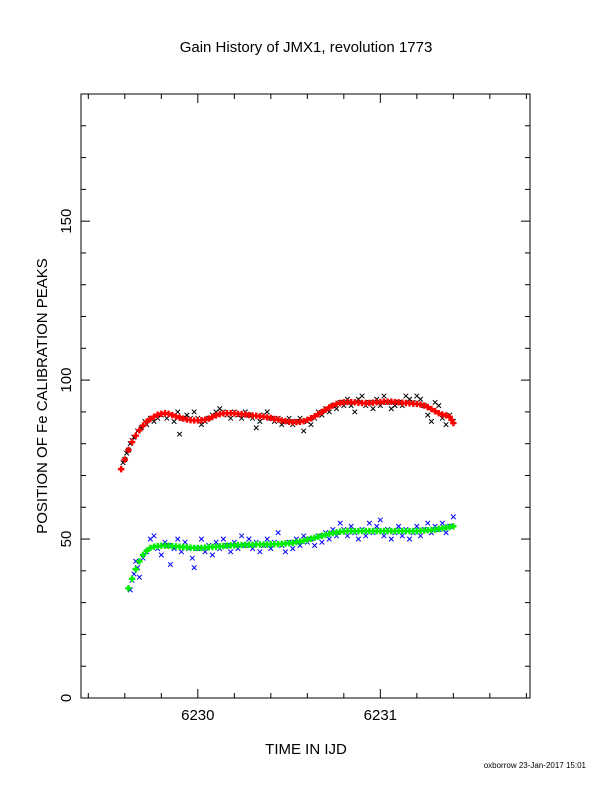  I want to click on y-axis-label: POSITION OF Fe CALIBRATION PEAKS, so click(42, 396).